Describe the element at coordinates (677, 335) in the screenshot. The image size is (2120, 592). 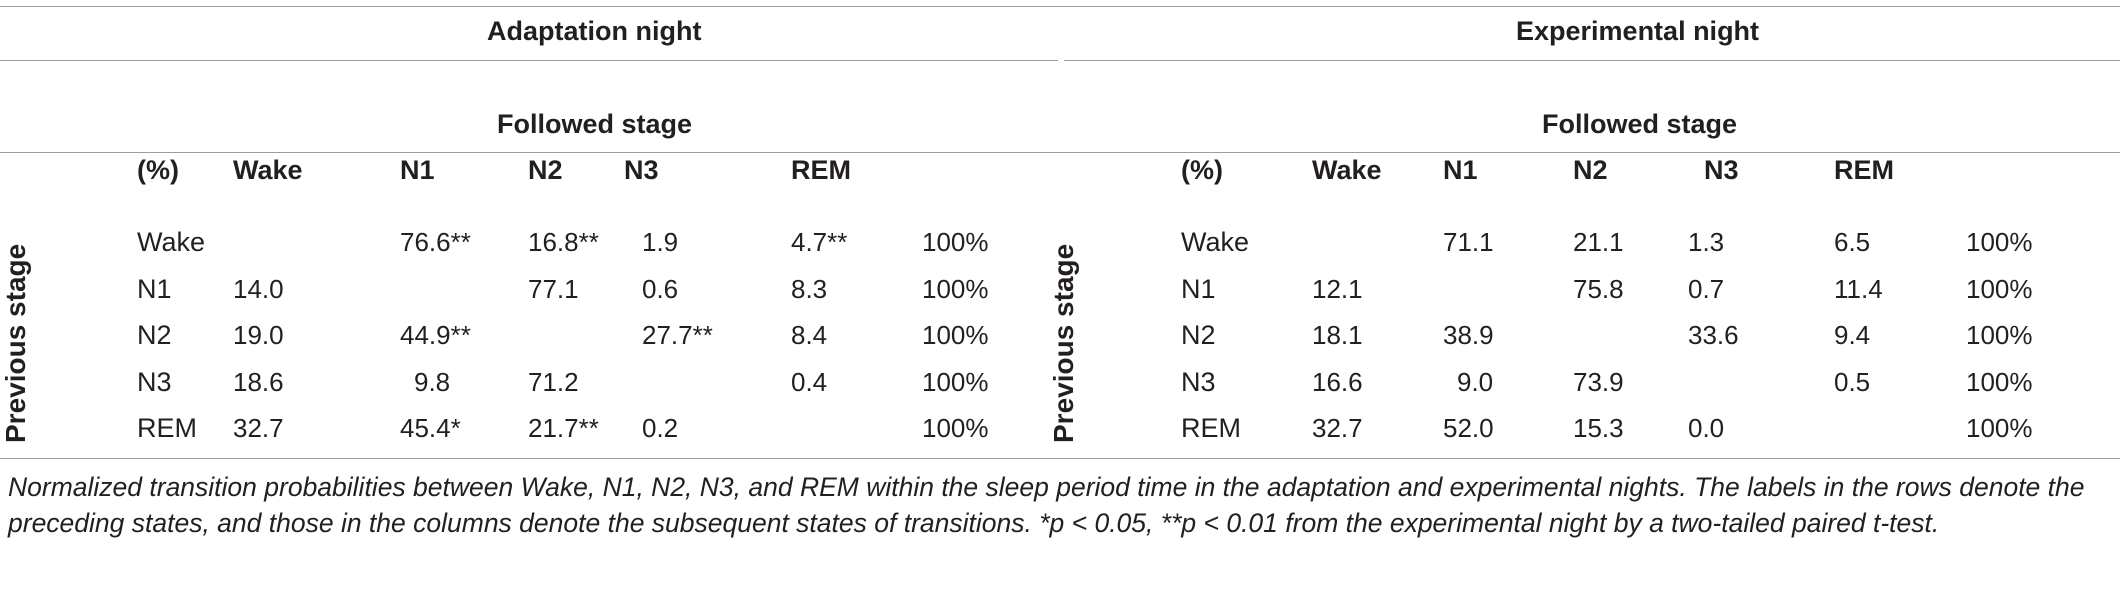
I see `adaptation-cell: 27.7**` at that location.